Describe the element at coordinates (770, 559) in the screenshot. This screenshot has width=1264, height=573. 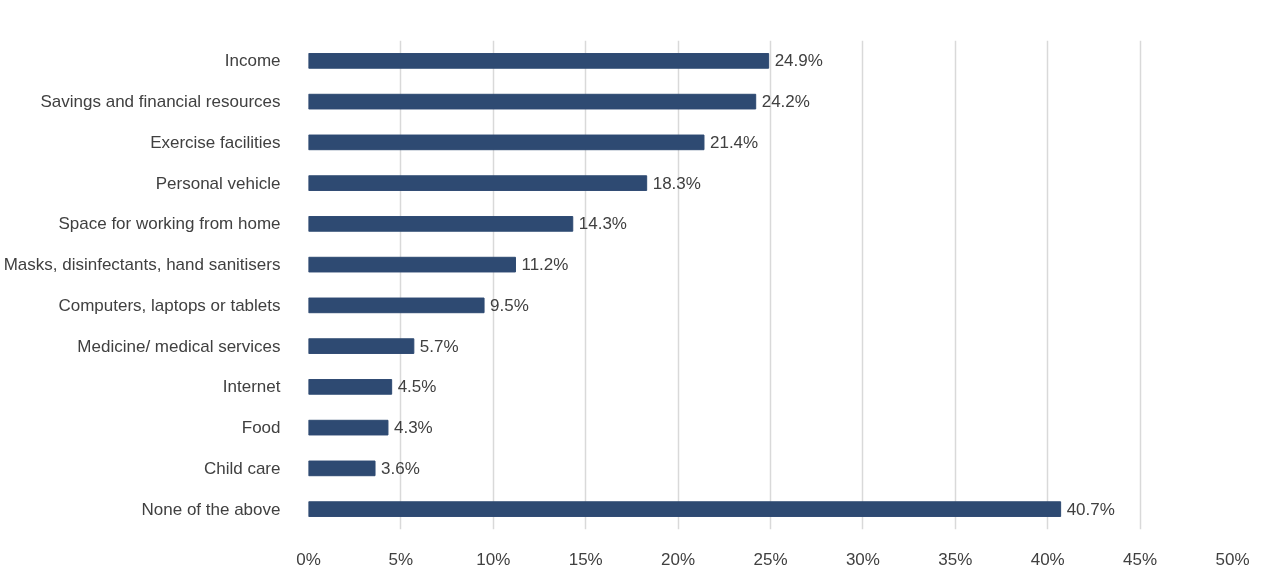
I see `x-tick-label: 25%` at that location.